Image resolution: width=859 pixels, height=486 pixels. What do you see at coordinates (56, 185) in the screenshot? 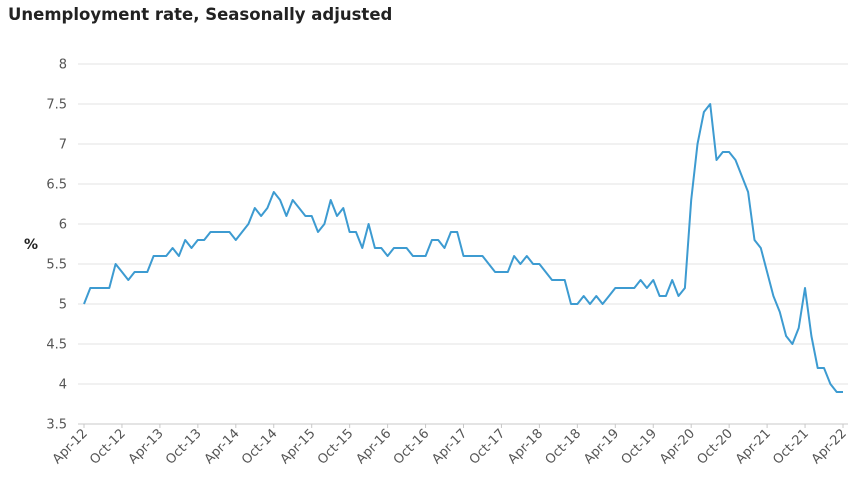
I see `y-tick-label: 6.5` at bounding box center [56, 185].